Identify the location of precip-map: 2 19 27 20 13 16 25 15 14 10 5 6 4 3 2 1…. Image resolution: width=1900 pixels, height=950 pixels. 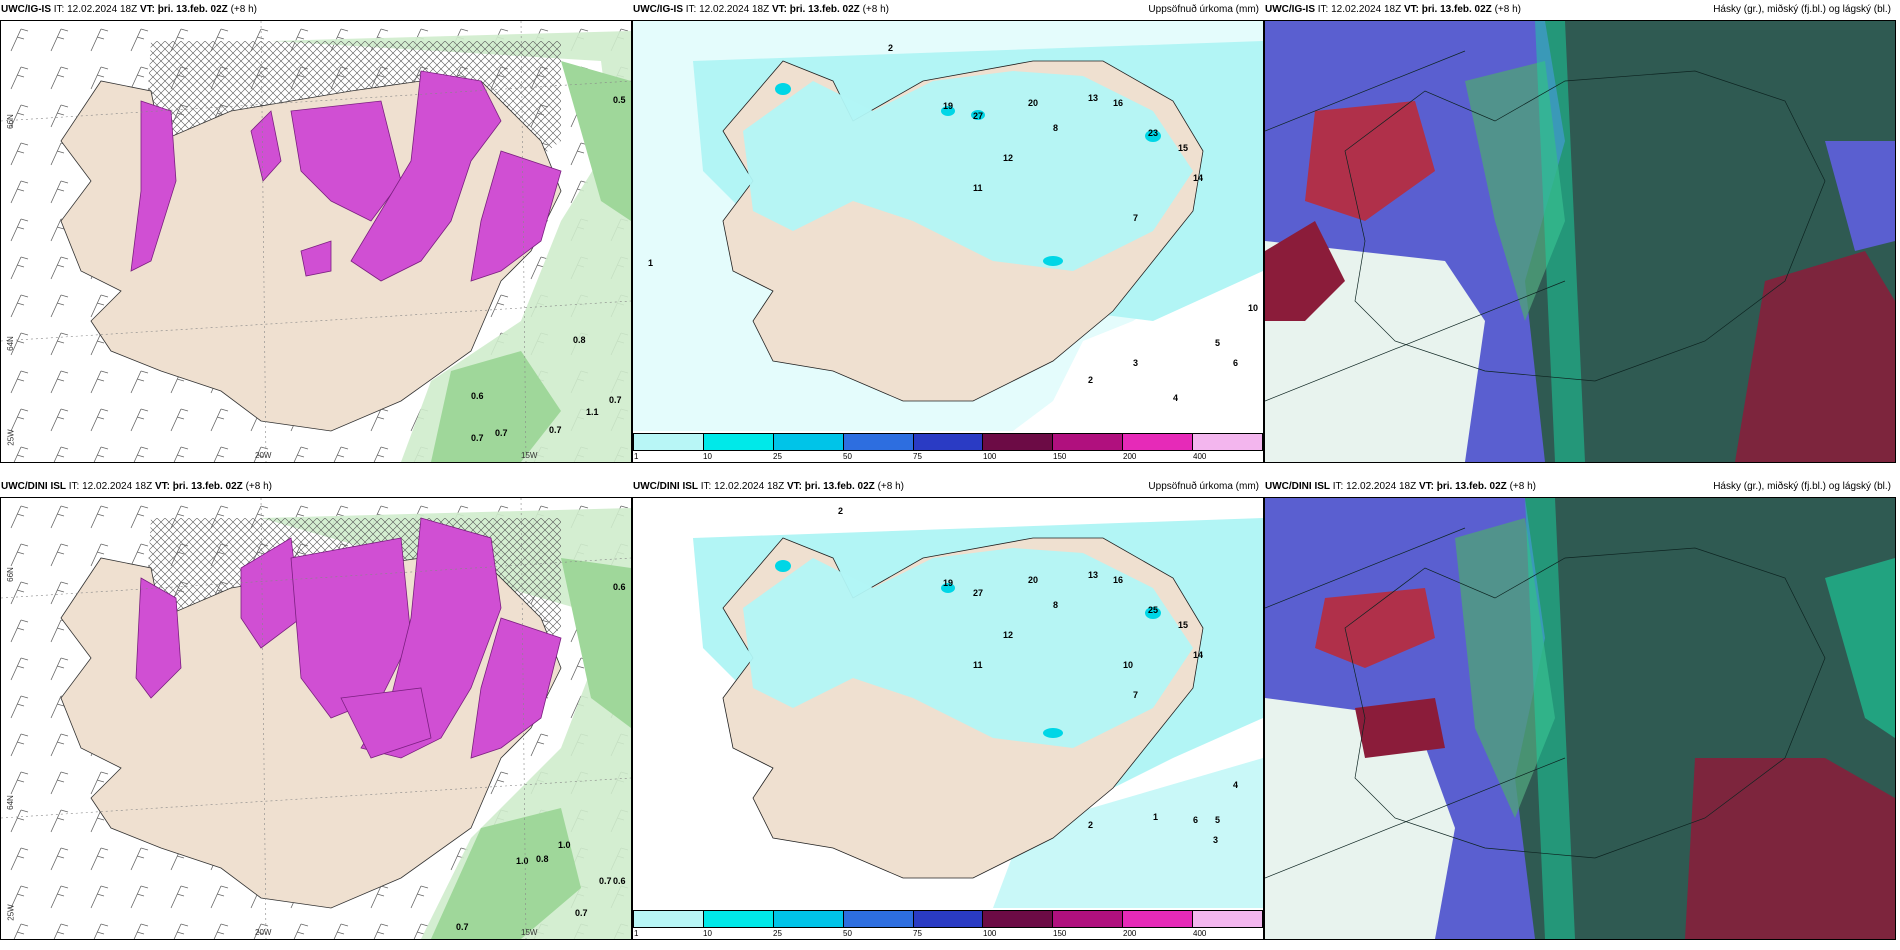
(948, 703).